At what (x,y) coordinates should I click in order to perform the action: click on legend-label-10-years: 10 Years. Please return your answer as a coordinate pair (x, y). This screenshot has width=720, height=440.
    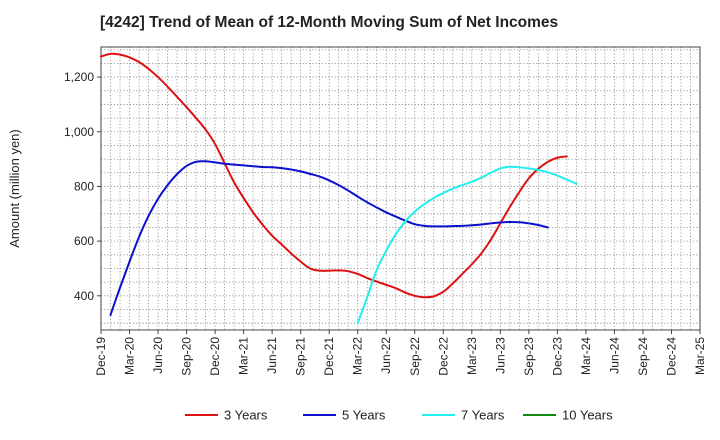
    Looking at the image, I should click on (587, 415).